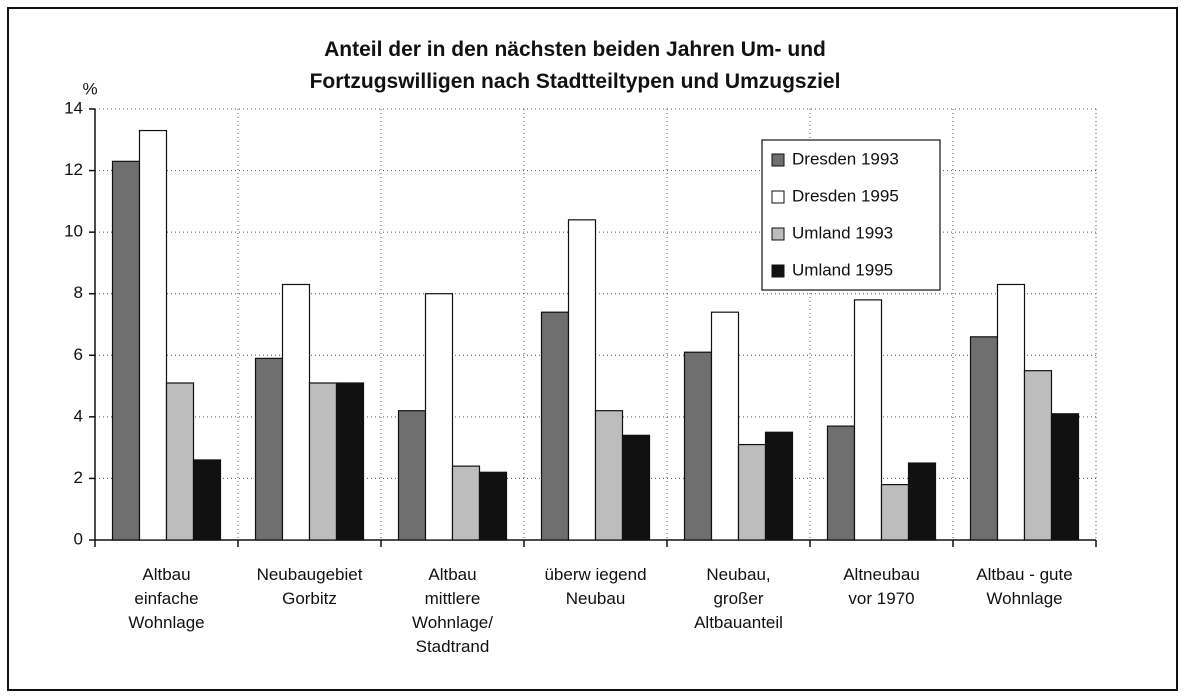 This screenshot has width=1185, height=696. What do you see at coordinates (89, 88) in the screenshot?
I see `y-axis-label: %` at bounding box center [89, 88].